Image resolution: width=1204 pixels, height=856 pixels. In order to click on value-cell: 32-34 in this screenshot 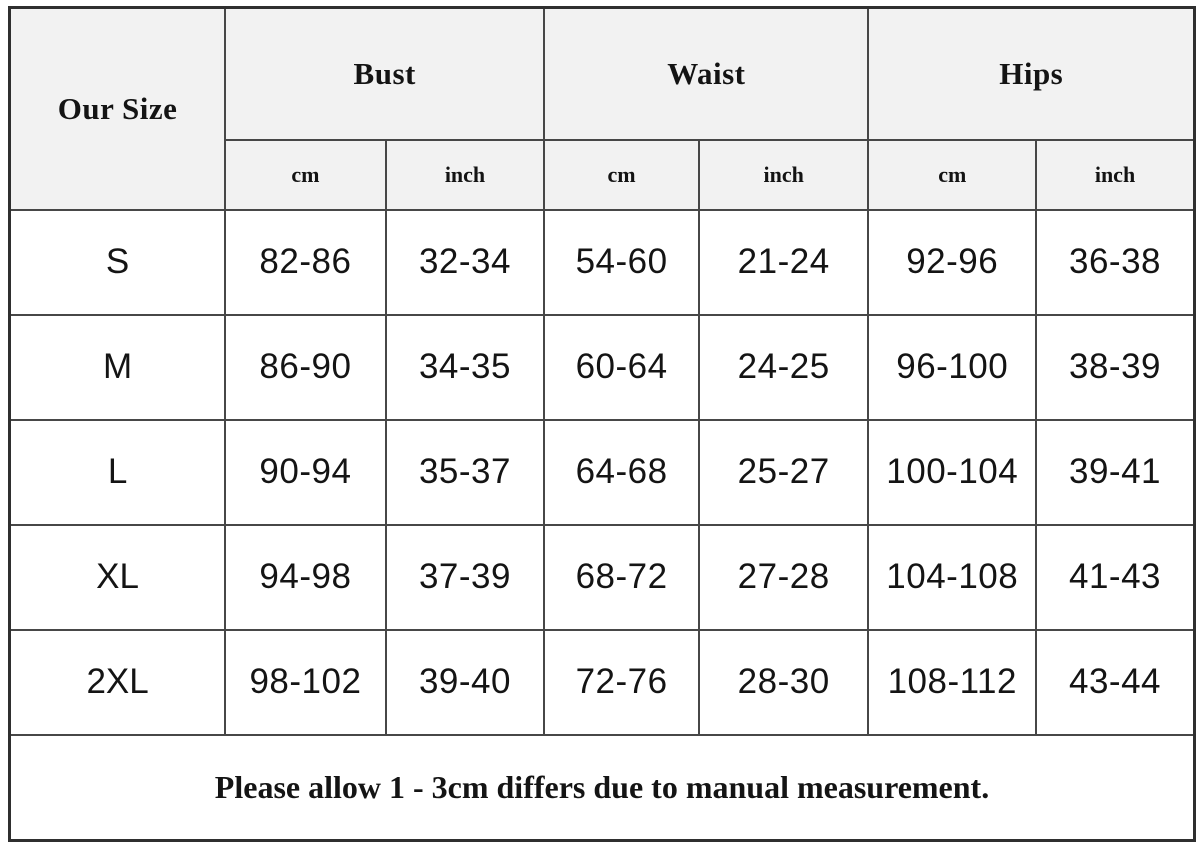, I will do `click(465, 262)`.